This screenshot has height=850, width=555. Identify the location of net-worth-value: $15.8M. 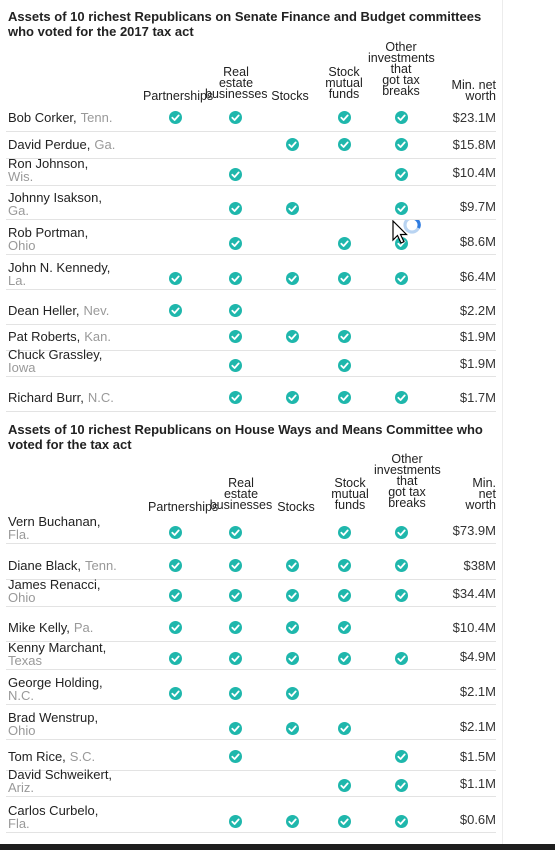
(474, 144).